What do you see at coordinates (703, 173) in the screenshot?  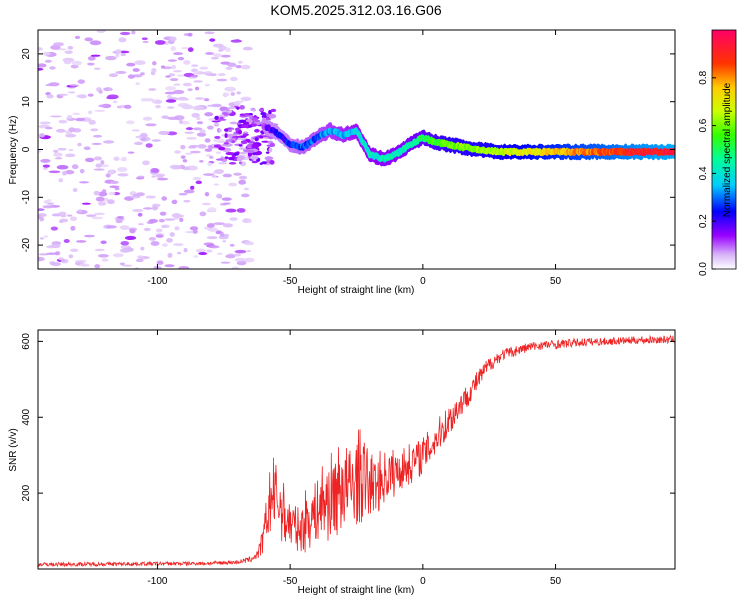 I see `colorbar-tick-label: 0.4` at bounding box center [703, 173].